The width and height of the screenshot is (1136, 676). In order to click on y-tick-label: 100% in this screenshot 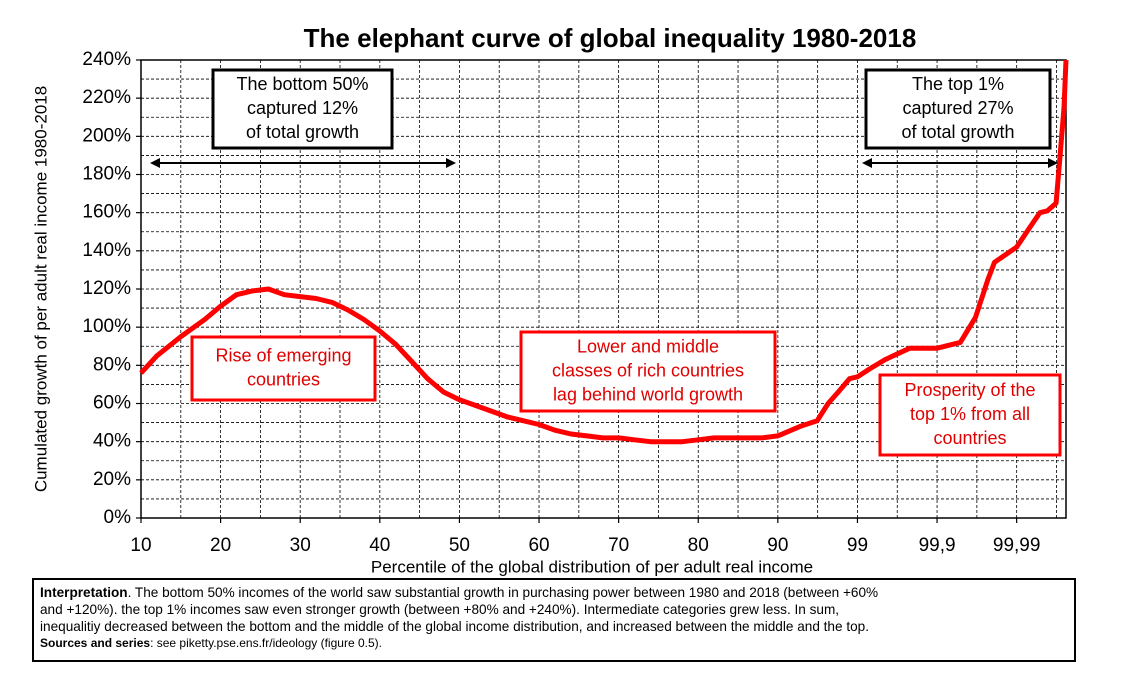, I will do `click(106, 326)`.